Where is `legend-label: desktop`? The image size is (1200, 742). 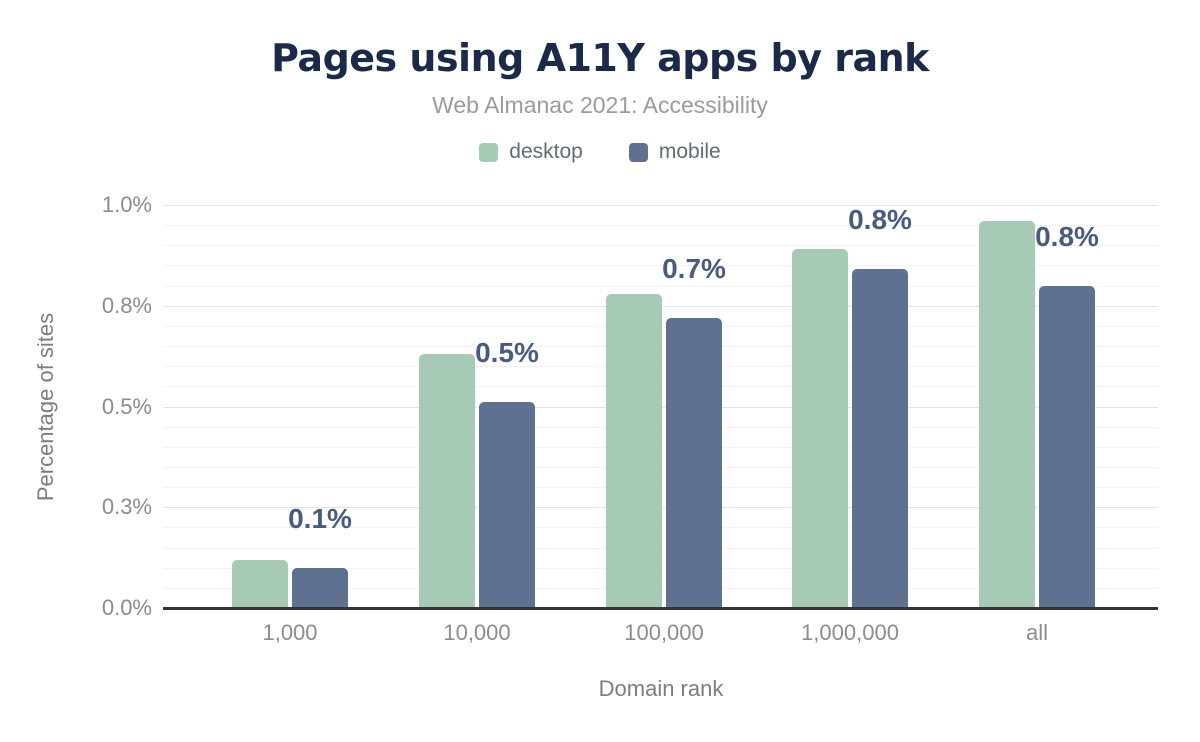 legend-label: desktop is located at coordinates (546, 151).